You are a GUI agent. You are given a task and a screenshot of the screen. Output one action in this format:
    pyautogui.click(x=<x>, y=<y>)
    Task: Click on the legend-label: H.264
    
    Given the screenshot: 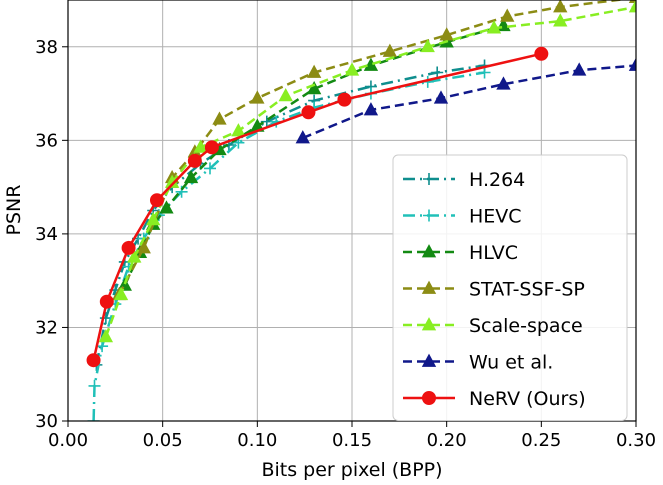 What is the action you would take?
    pyautogui.click(x=497, y=180)
    